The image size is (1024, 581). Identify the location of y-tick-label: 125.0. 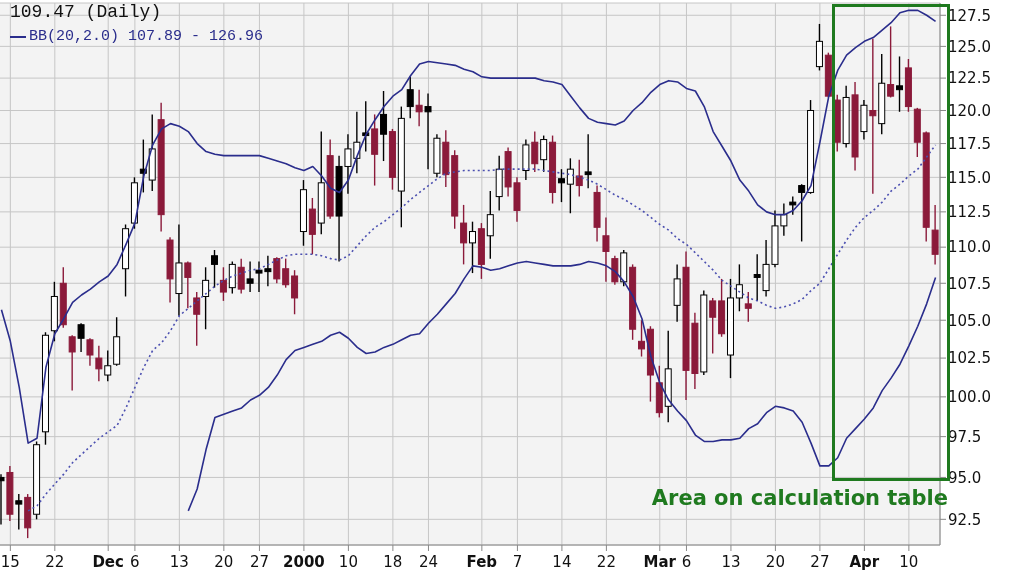
(969, 46).